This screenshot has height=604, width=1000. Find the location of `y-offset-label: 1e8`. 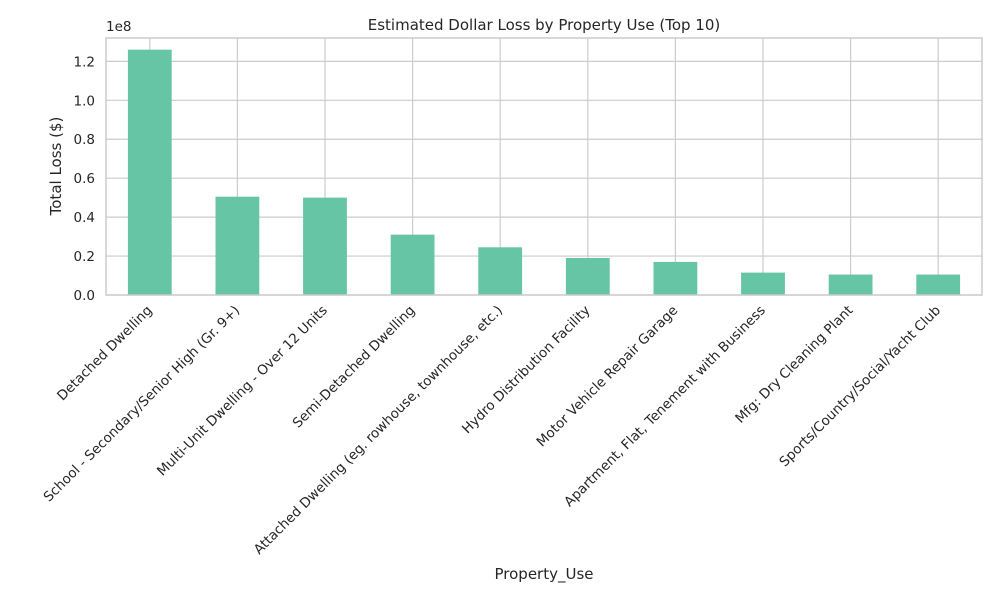

y-offset-label: 1e8 is located at coordinates (118, 27).